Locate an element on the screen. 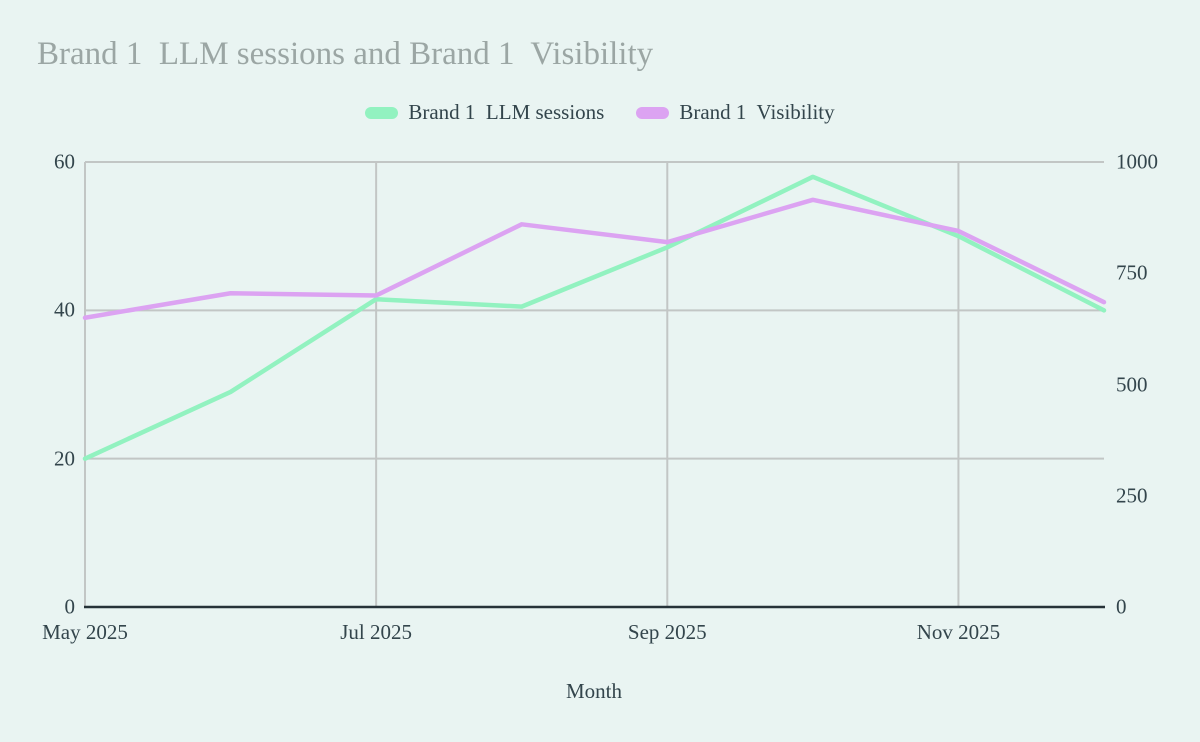 Image resolution: width=1200 pixels, height=742 pixels. x-axis-title: Month is located at coordinates (594, 691).